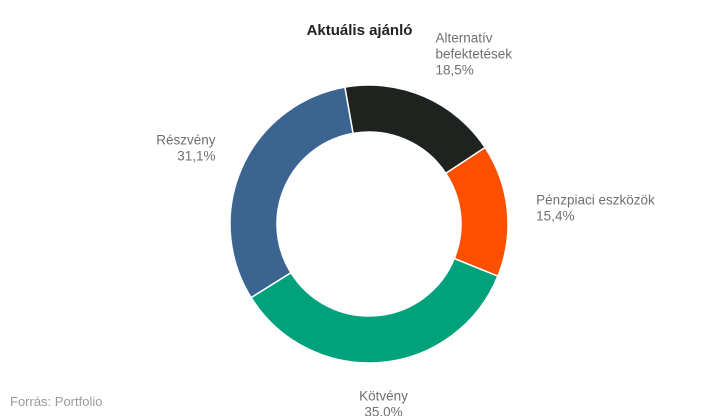 This screenshot has height=416, width=719. I want to click on slice-label-alternativ-befektetesek: Alternatív befektetések 18,5%, so click(473, 54).